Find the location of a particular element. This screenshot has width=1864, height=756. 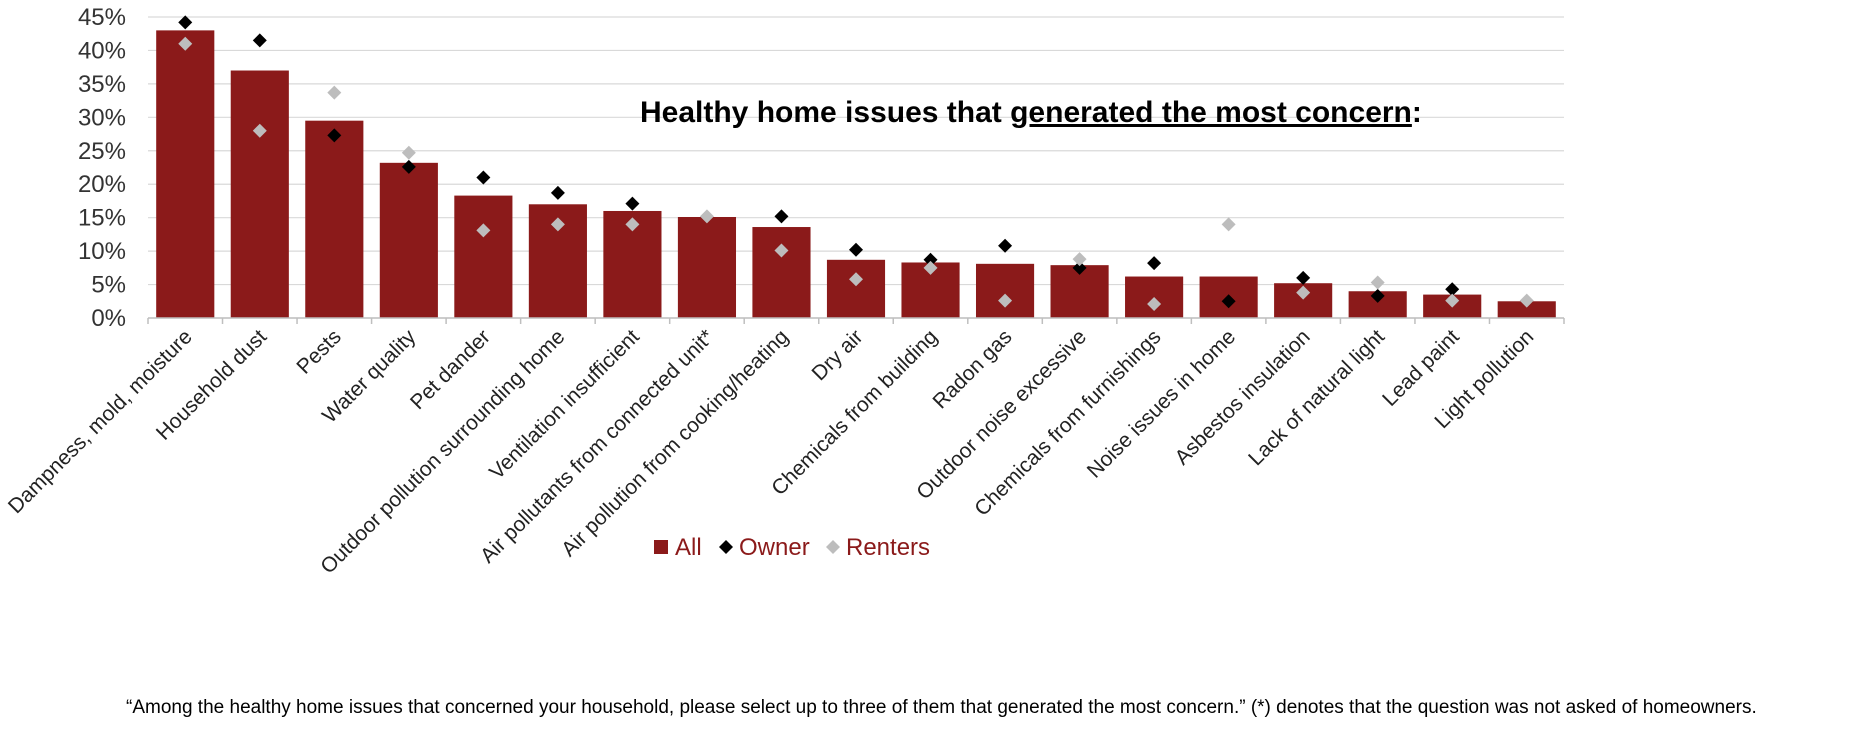

legend-label-all: All is located at coordinates (688, 547).